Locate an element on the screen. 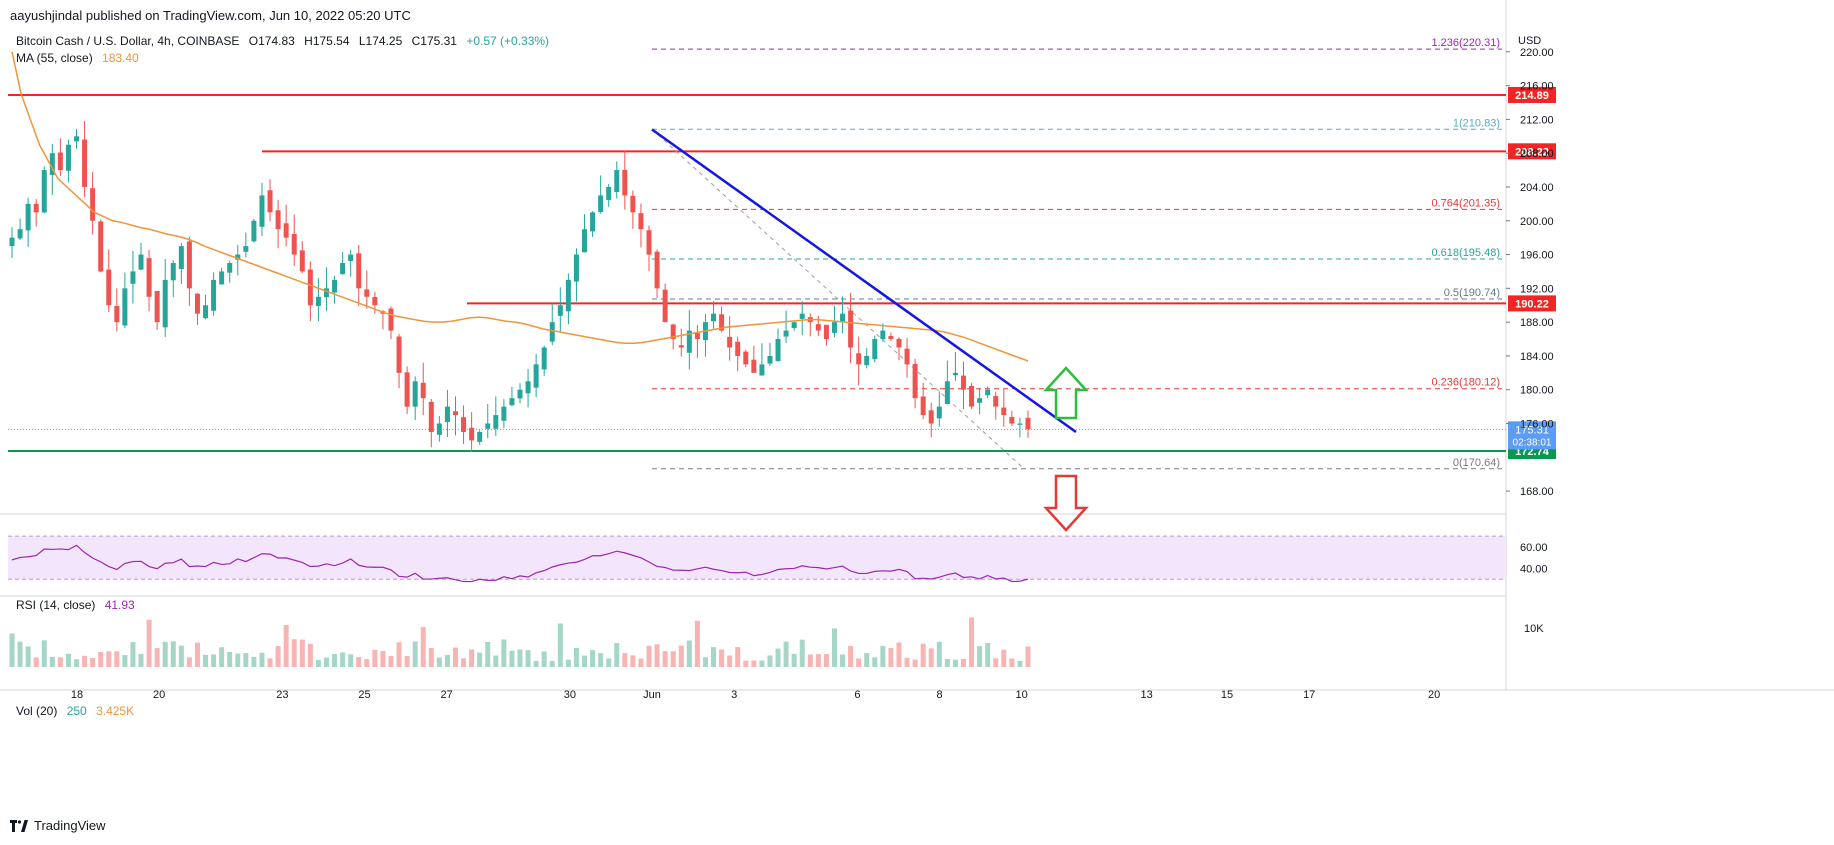 The image size is (1834, 845). rsi-label: RSI (14, close) is located at coordinates (56, 605).